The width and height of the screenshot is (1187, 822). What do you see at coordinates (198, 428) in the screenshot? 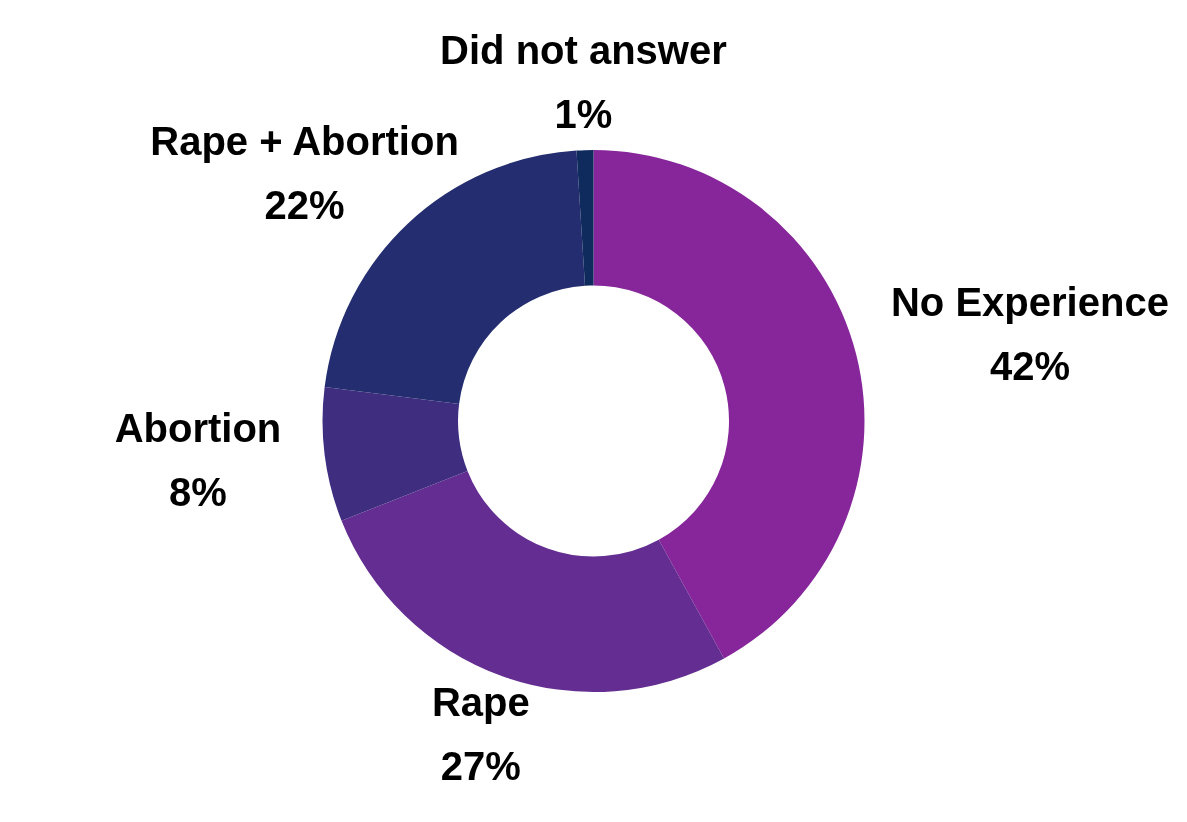
I see `slice-label: Abortion` at bounding box center [198, 428].